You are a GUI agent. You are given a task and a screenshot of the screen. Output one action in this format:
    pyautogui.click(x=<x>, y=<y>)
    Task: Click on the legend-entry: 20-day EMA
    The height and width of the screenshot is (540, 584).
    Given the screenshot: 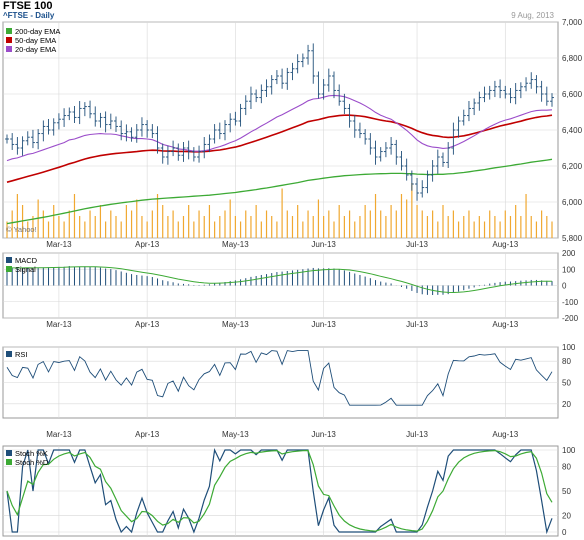 What is the action you would take?
    pyautogui.click(x=35, y=49)
    